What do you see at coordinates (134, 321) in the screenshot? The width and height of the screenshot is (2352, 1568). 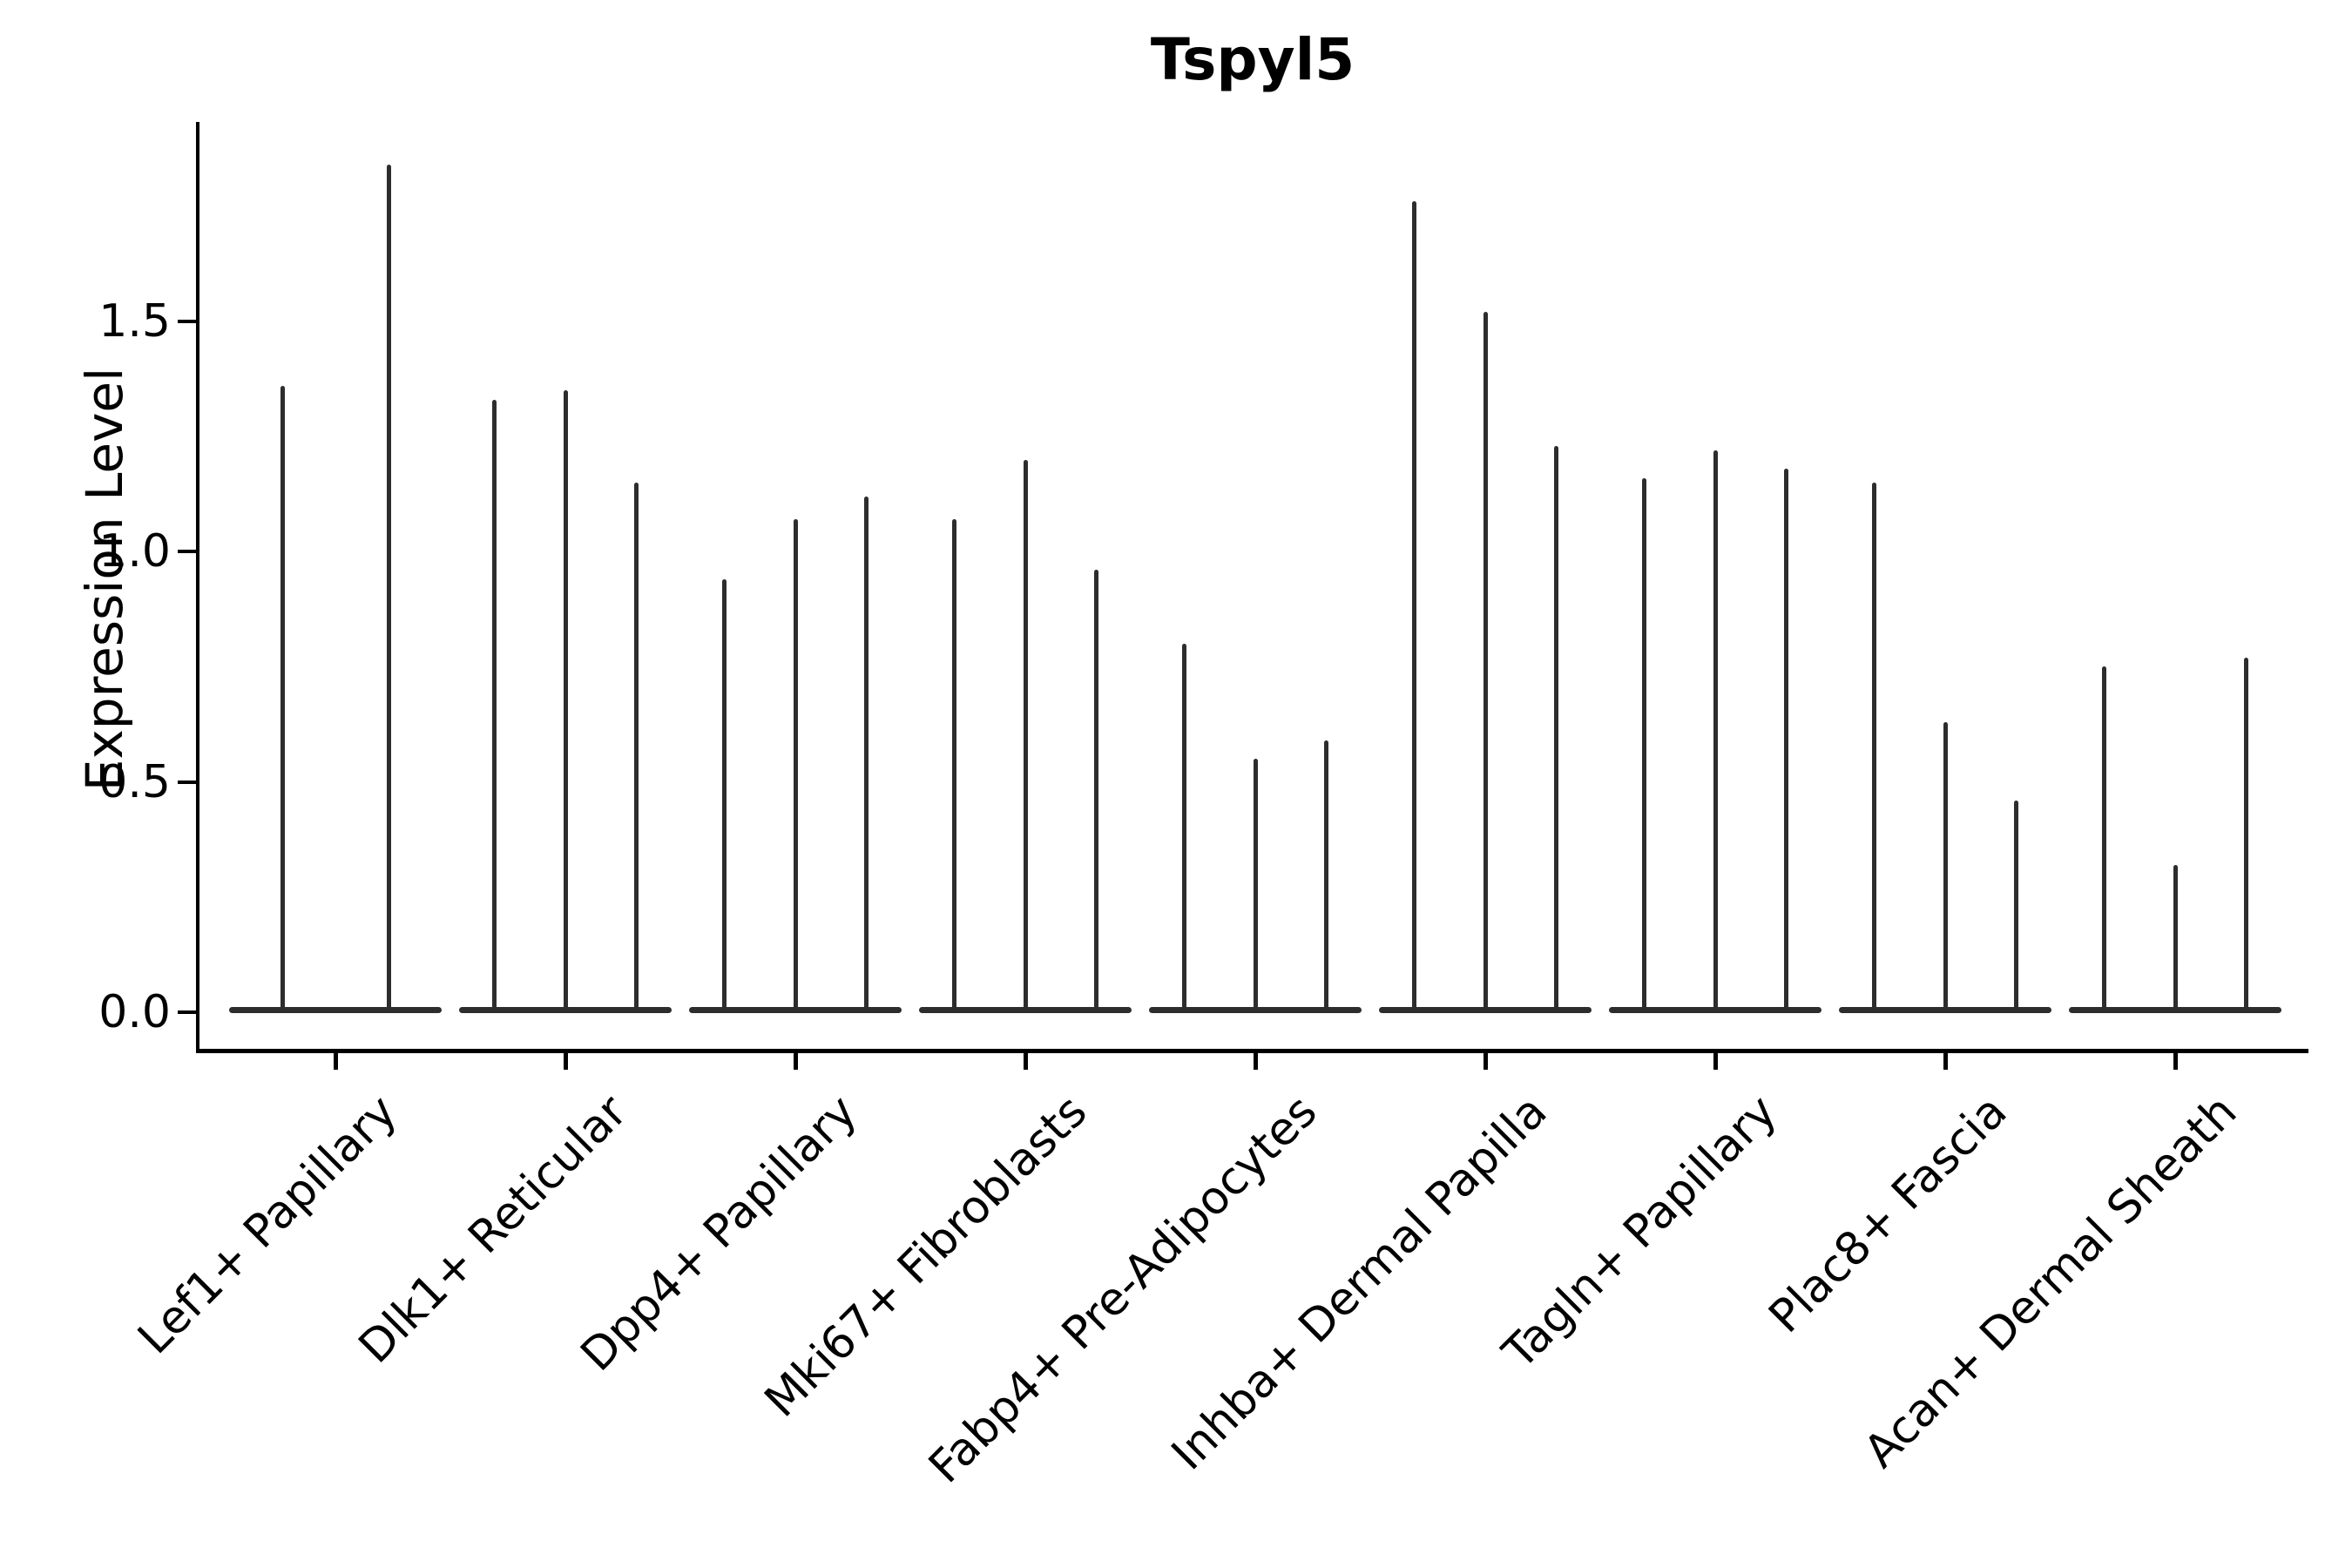 I see `y-tick-label: 1.5` at bounding box center [134, 321].